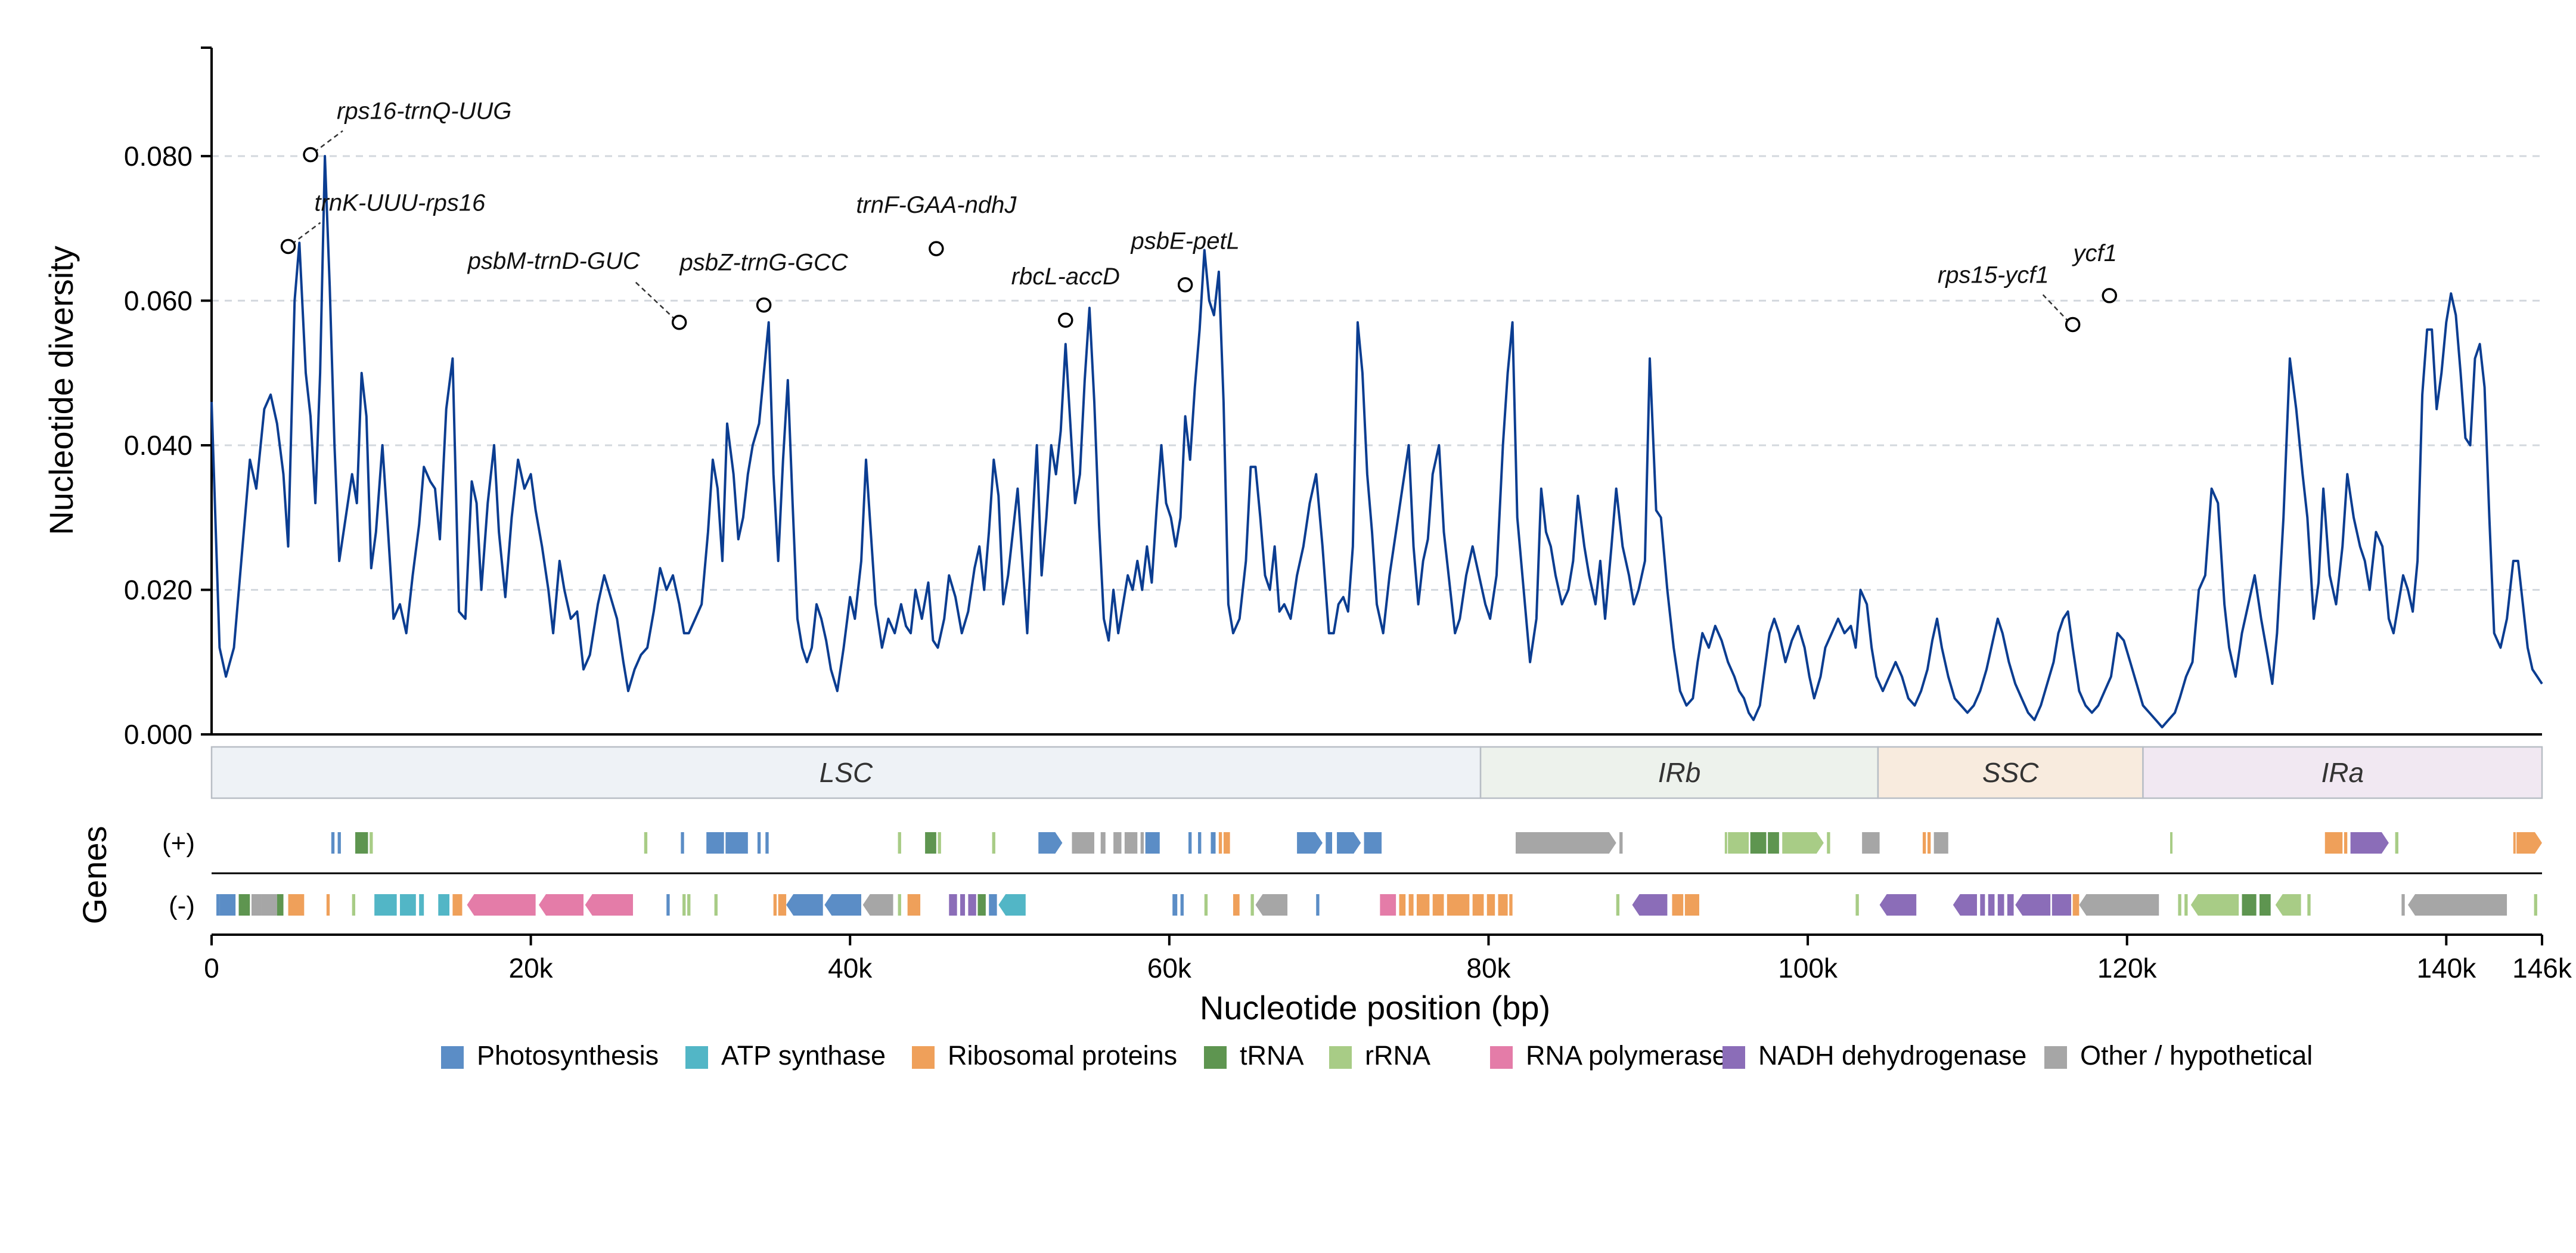 This screenshot has width=2576, height=1253. Describe the element at coordinates (453, 1057) in the screenshot. I see `legend-swatch-photo` at that location.